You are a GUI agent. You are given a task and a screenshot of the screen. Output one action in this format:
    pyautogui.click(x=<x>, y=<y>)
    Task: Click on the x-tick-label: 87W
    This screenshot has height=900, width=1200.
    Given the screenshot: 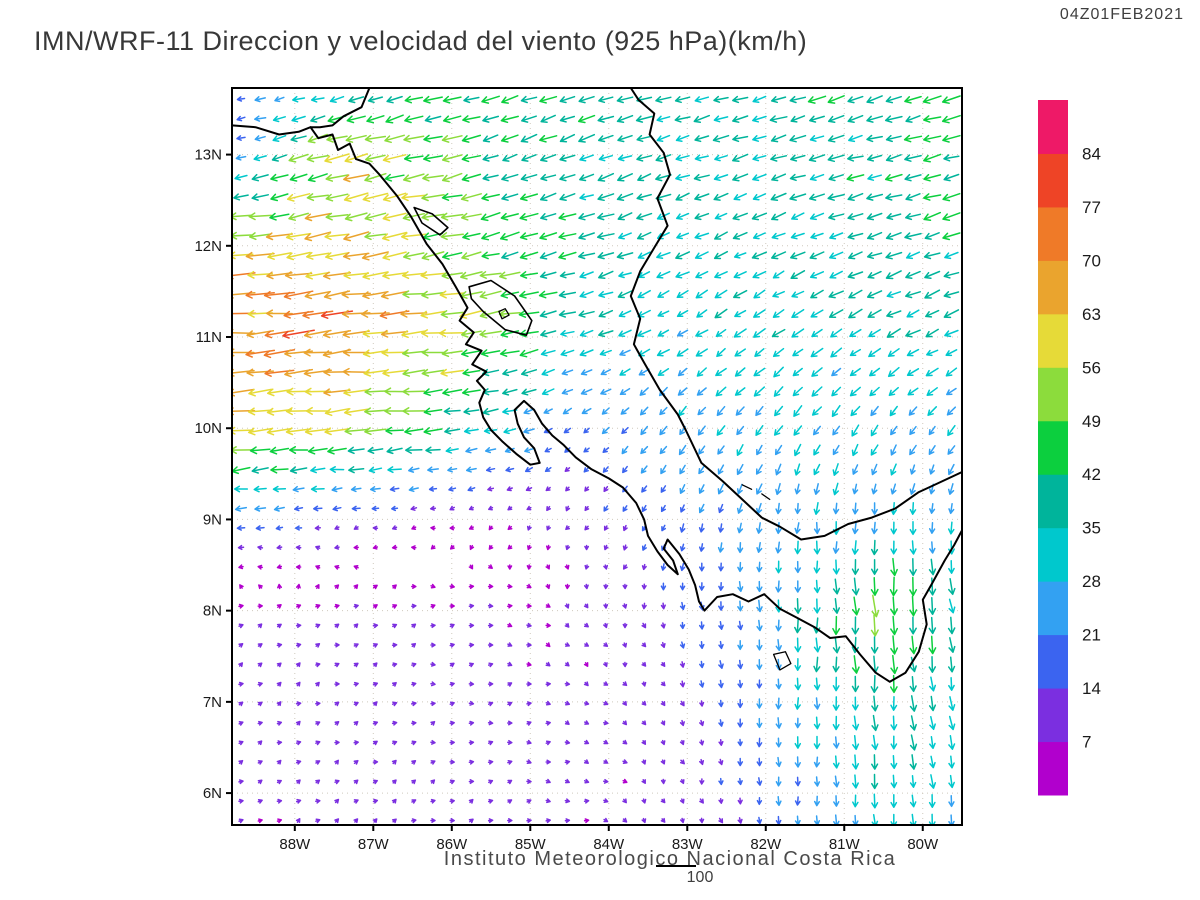 What is the action you would take?
    pyautogui.click(x=374, y=844)
    